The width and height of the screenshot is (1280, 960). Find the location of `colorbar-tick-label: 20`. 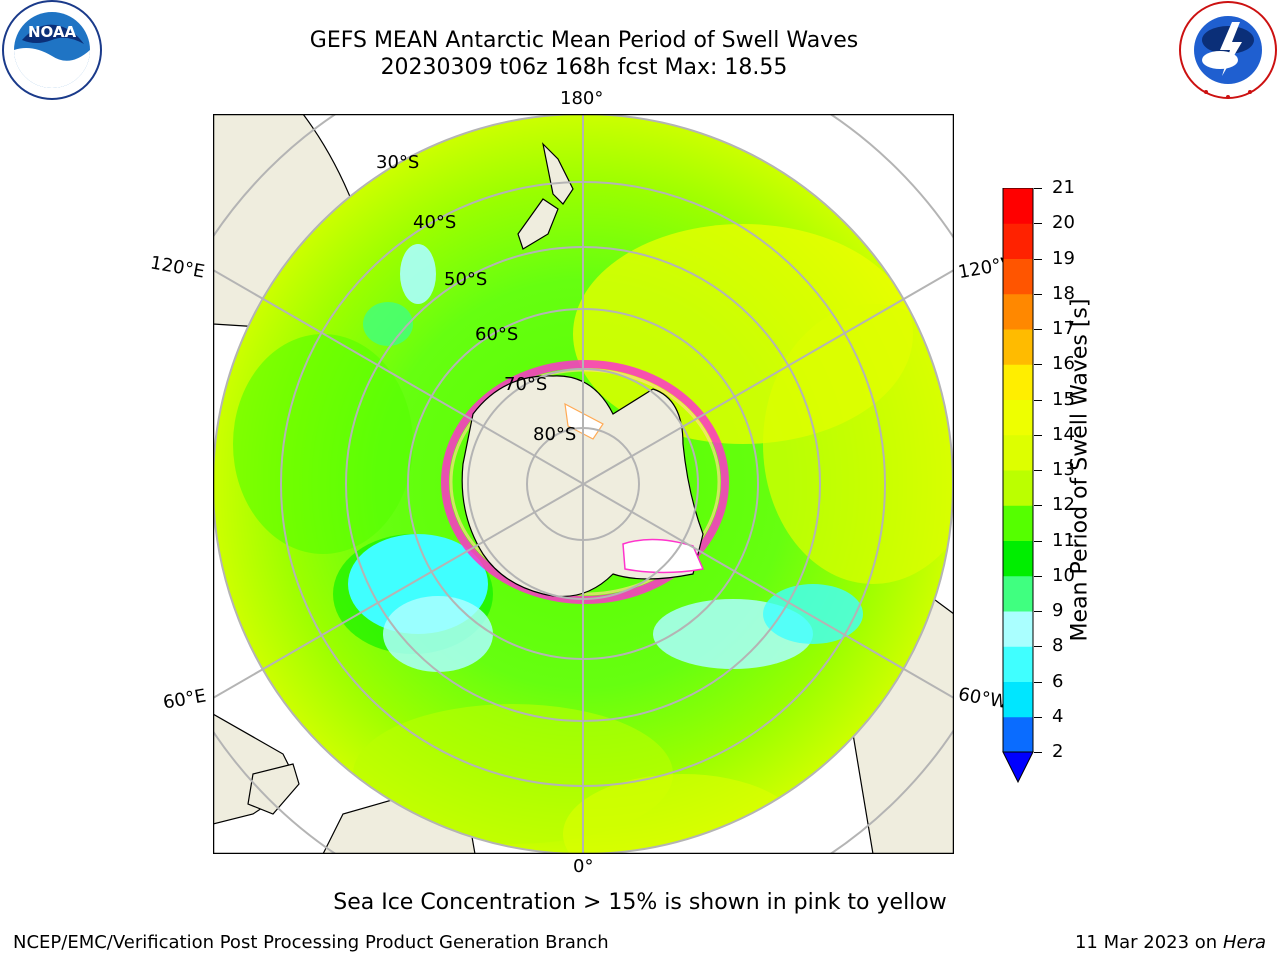

colorbar-tick-label: 20 is located at coordinates (1063, 223).